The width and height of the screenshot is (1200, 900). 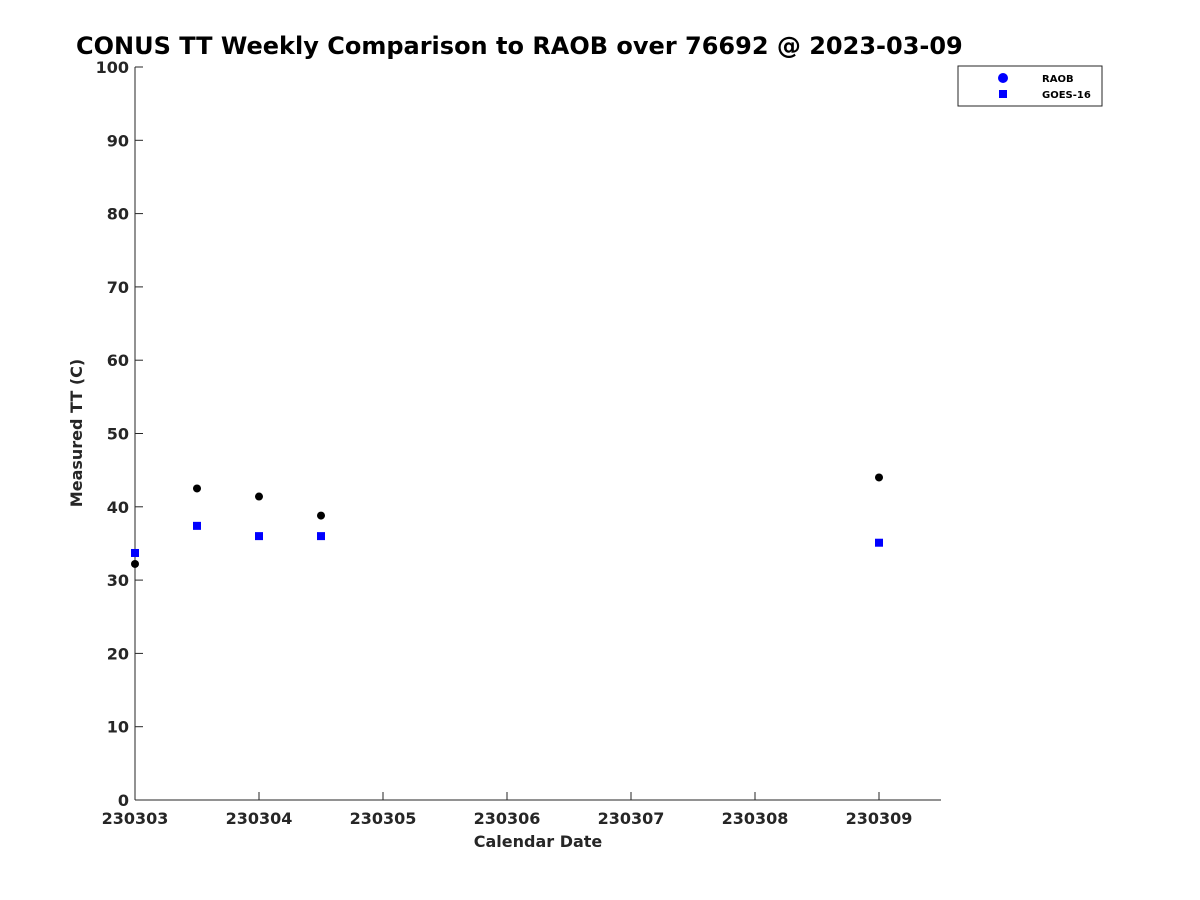 What do you see at coordinates (1058, 79) in the screenshot?
I see `legend-entry-label: RAOB` at bounding box center [1058, 79].